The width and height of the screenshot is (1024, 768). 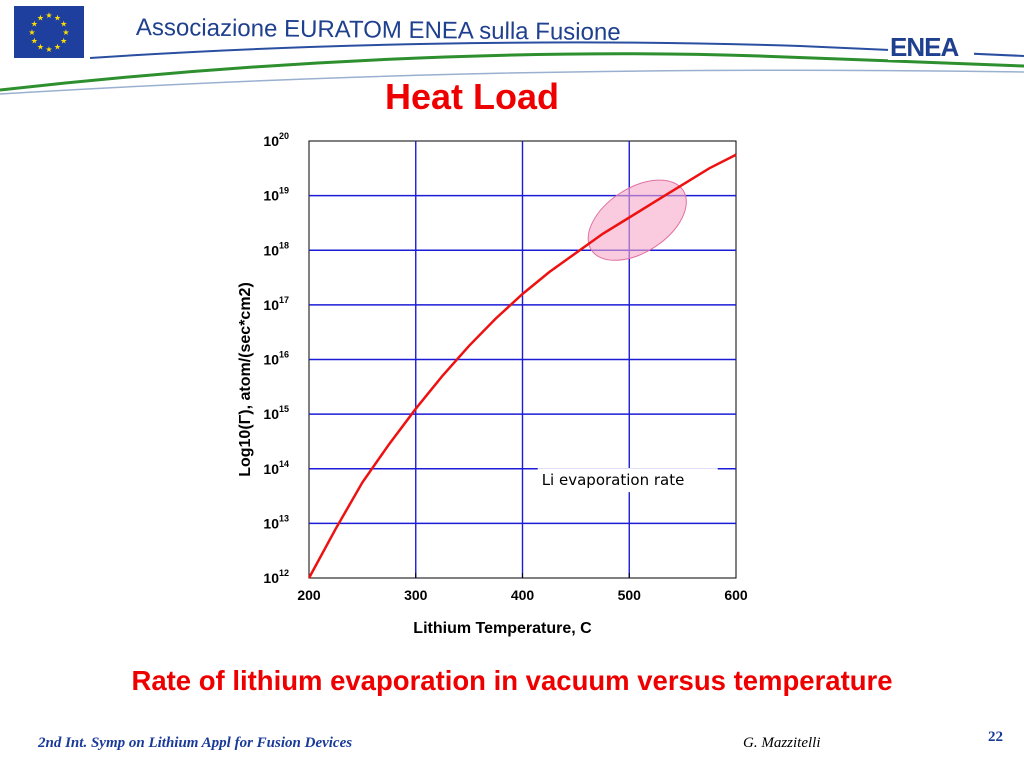 I want to click on y-axis-label: Log10(Γ), atom/(sec*cm2), so click(x=245, y=379).